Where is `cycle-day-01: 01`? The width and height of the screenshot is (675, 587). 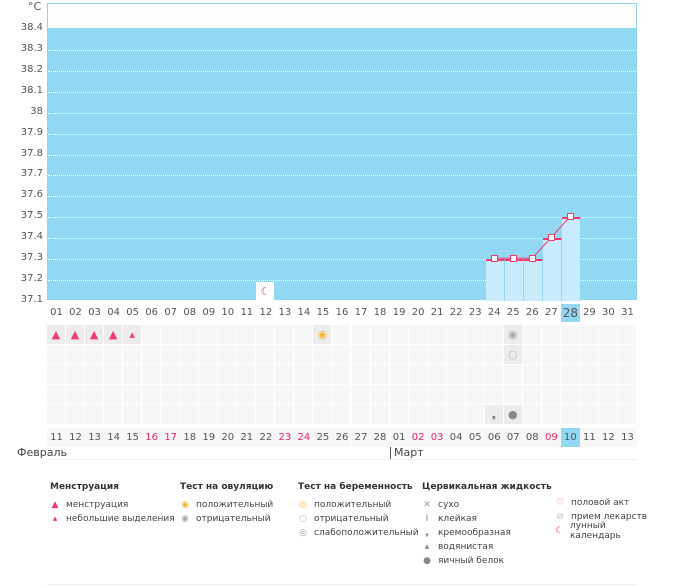
cycle-day-01: 01 is located at coordinates (56, 312).